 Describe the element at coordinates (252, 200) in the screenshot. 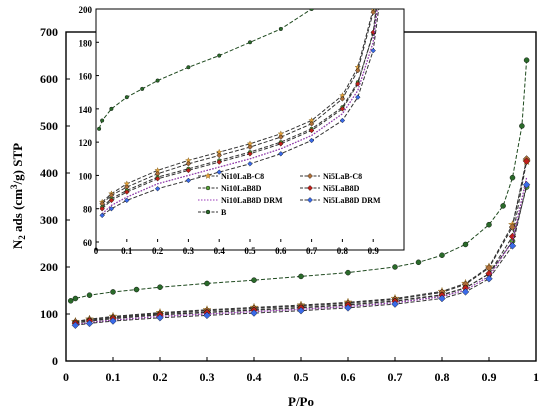

I see `legend-label: Ni10LaB8D DRM` at that location.